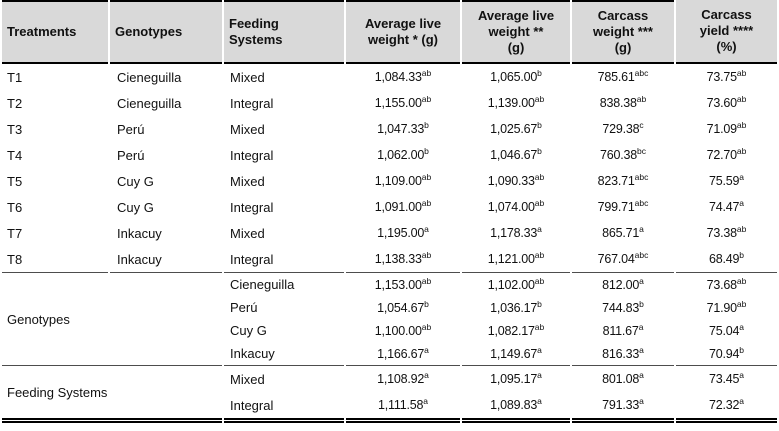 The image size is (779, 431). I want to click on genotype-cell: Cuy G, so click(135, 207).